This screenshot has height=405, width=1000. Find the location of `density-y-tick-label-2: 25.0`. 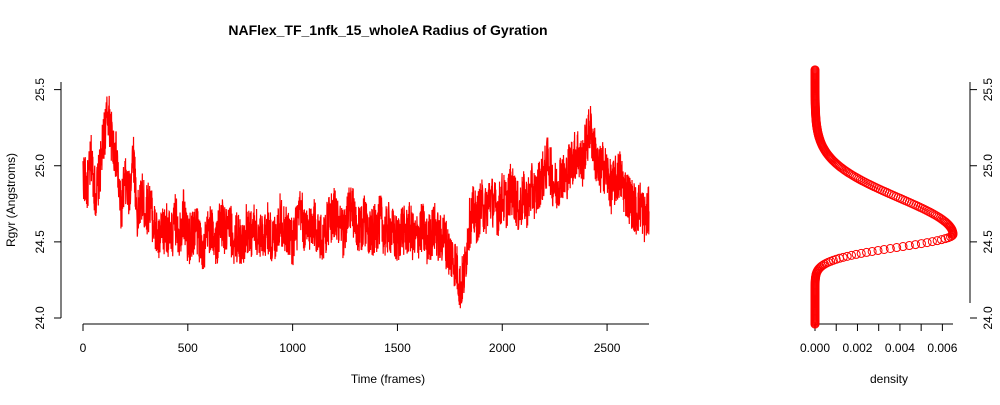

density-y-tick-label-2: 25.0 is located at coordinates (988, 166).